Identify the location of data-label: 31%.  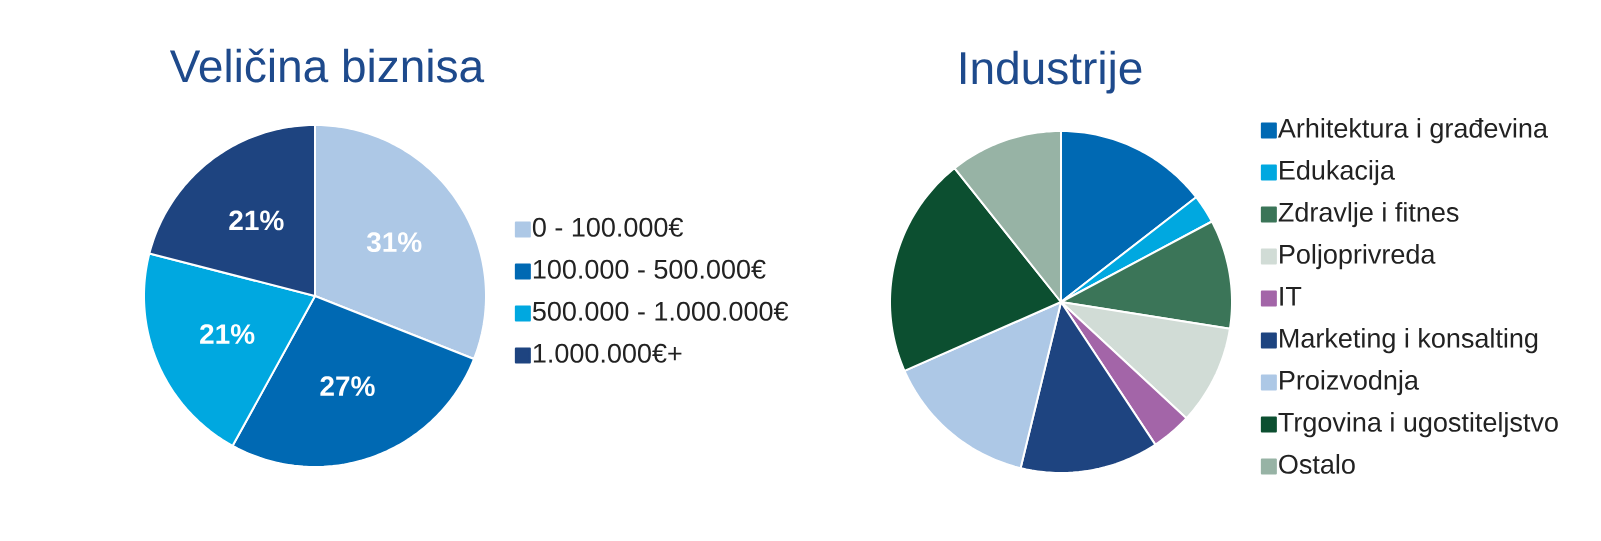
(394, 242).